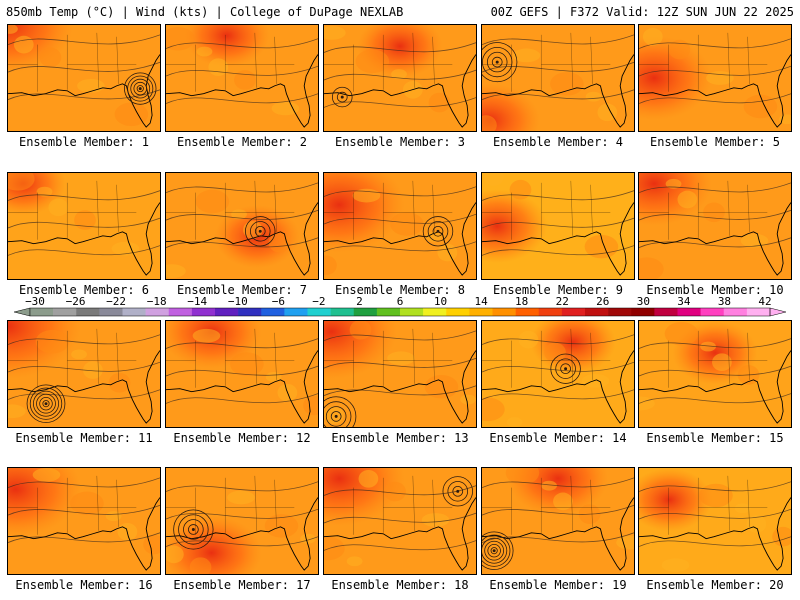 Image resolution: width=800 pixels, height=600 pixels. What do you see at coordinates (558, 142) in the screenshot?
I see `ensemble-member-label: Ensemble Member: 4` at bounding box center [558, 142].